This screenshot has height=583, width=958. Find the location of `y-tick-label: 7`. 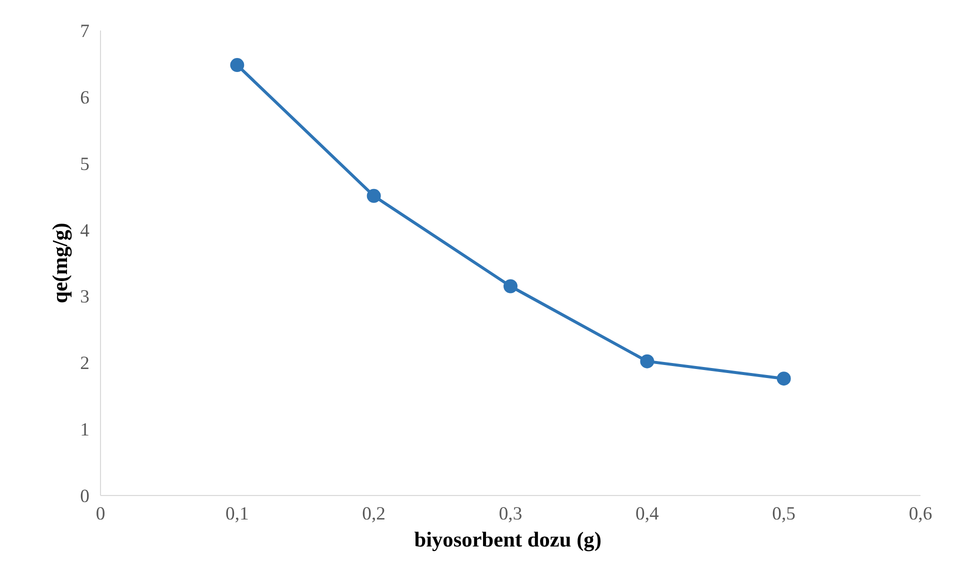

y-tick-label: 7 is located at coordinates (85, 31).